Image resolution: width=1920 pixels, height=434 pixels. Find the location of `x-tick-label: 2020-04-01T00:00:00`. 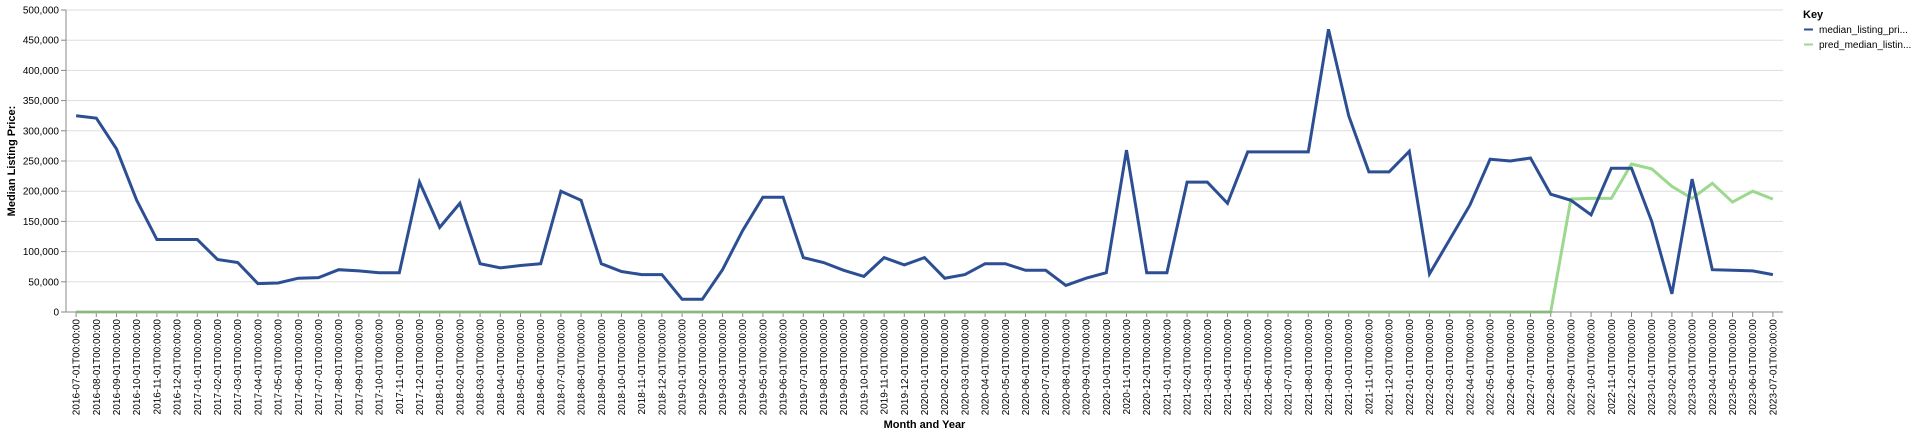

x-tick-label: 2020-04-01T00:00:00 is located at coordinates (986, 367).